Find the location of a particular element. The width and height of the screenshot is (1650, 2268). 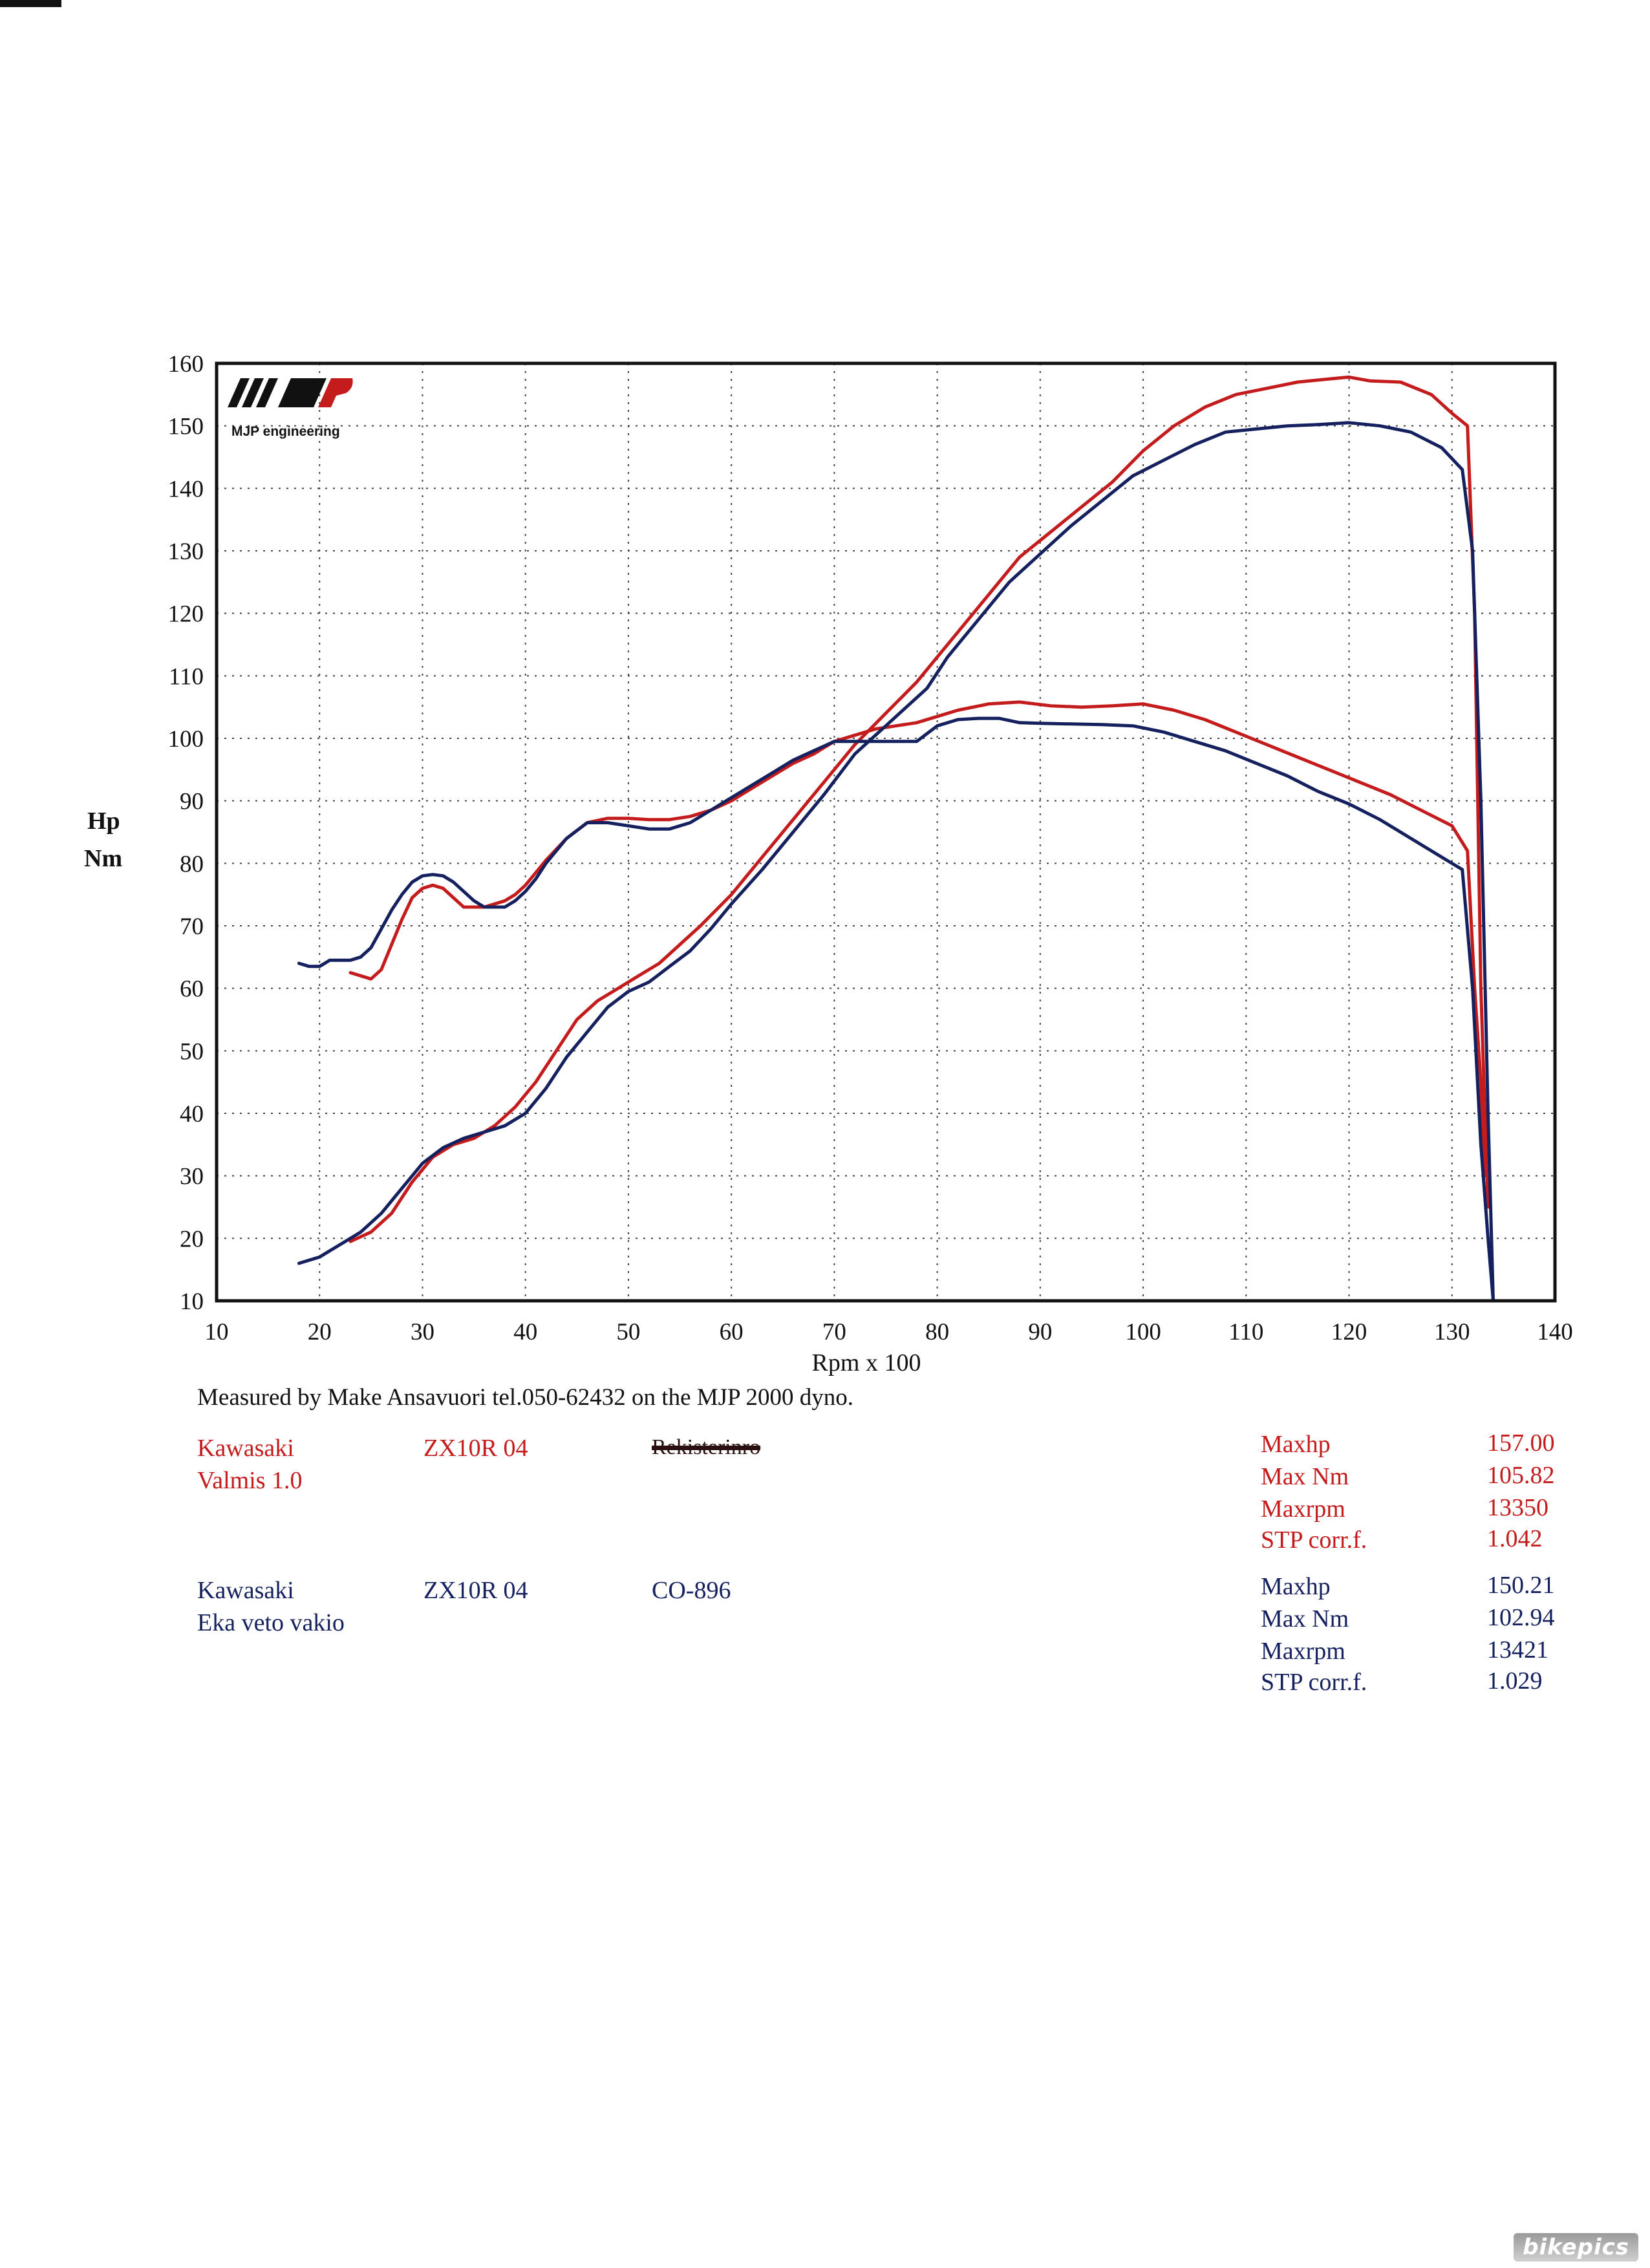

run2-stat-label-0: Maxhp is located at coordinates (1296, 1586).